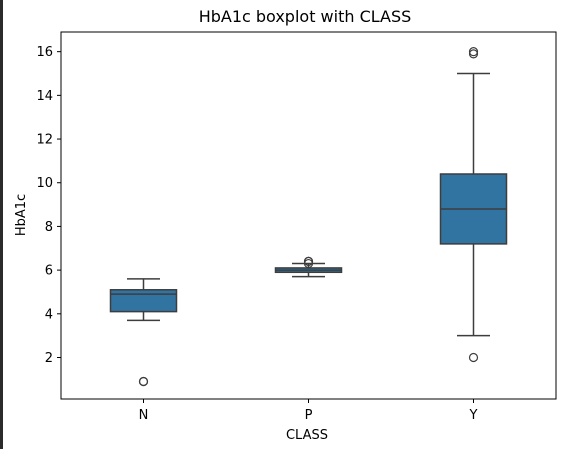 This screenshot has width=564, height=449. Describe the element at coordinates (21, 215) in the screenshot. I see `y-axis-label: HbA1c` at that location.